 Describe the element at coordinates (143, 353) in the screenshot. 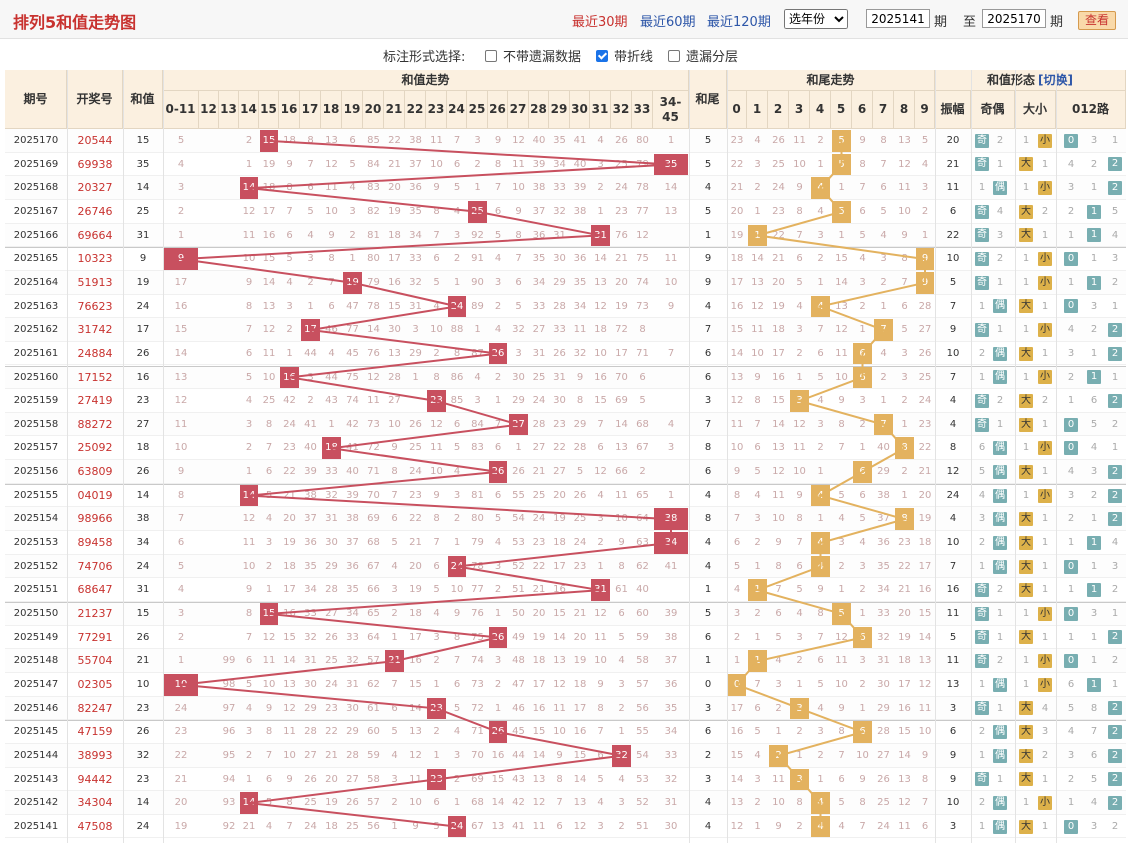

I see `sum-cell: 26` at that location.